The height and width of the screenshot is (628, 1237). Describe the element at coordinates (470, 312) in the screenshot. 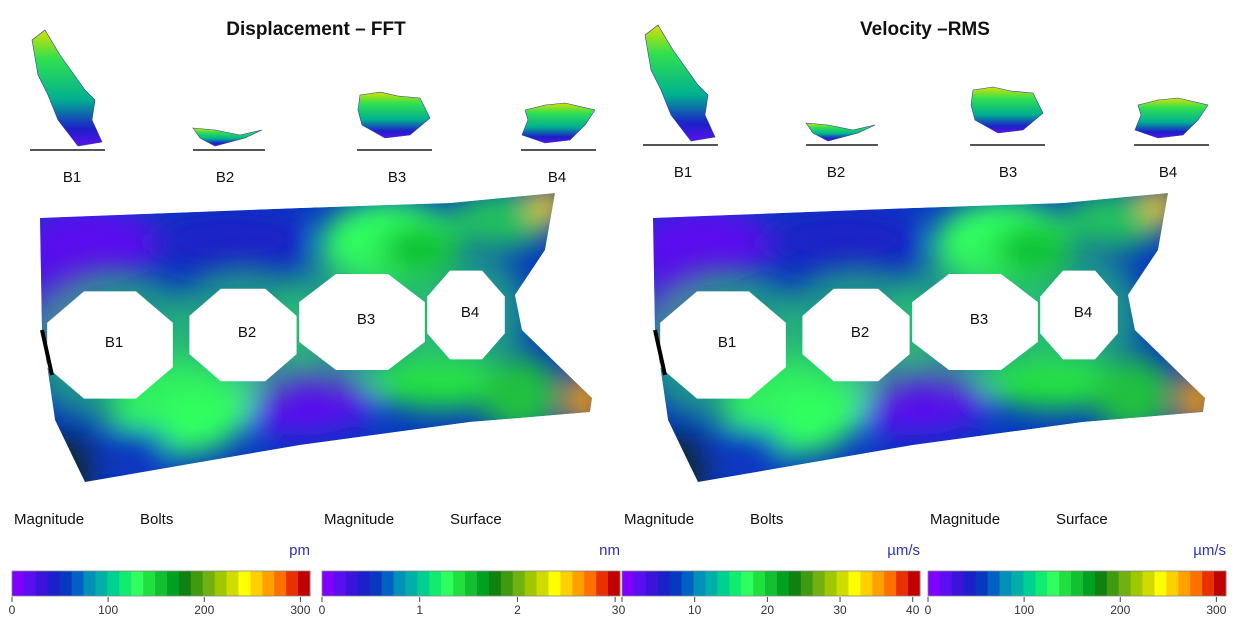

I see `hole-label: B4` at that location.